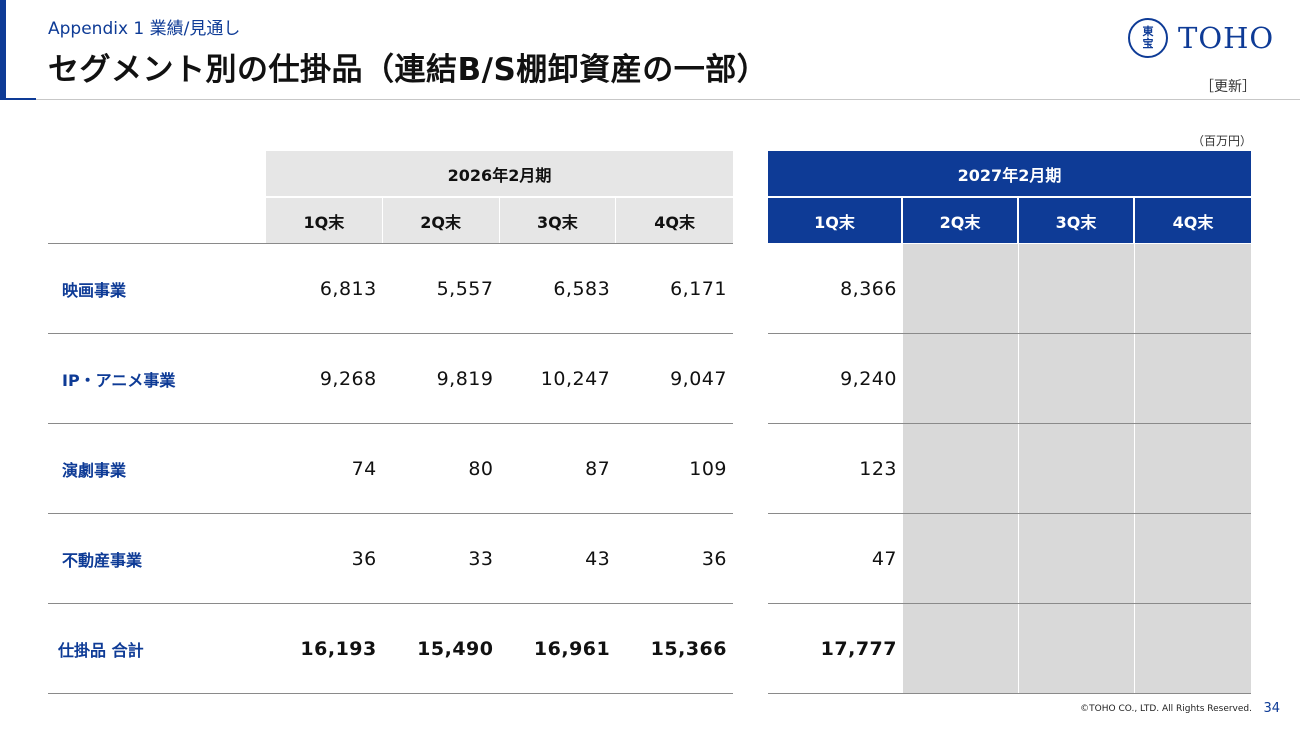  Describe the element at coordinates (582, 288) in the screenshot. I see `cell-value: 6,583` at that location.